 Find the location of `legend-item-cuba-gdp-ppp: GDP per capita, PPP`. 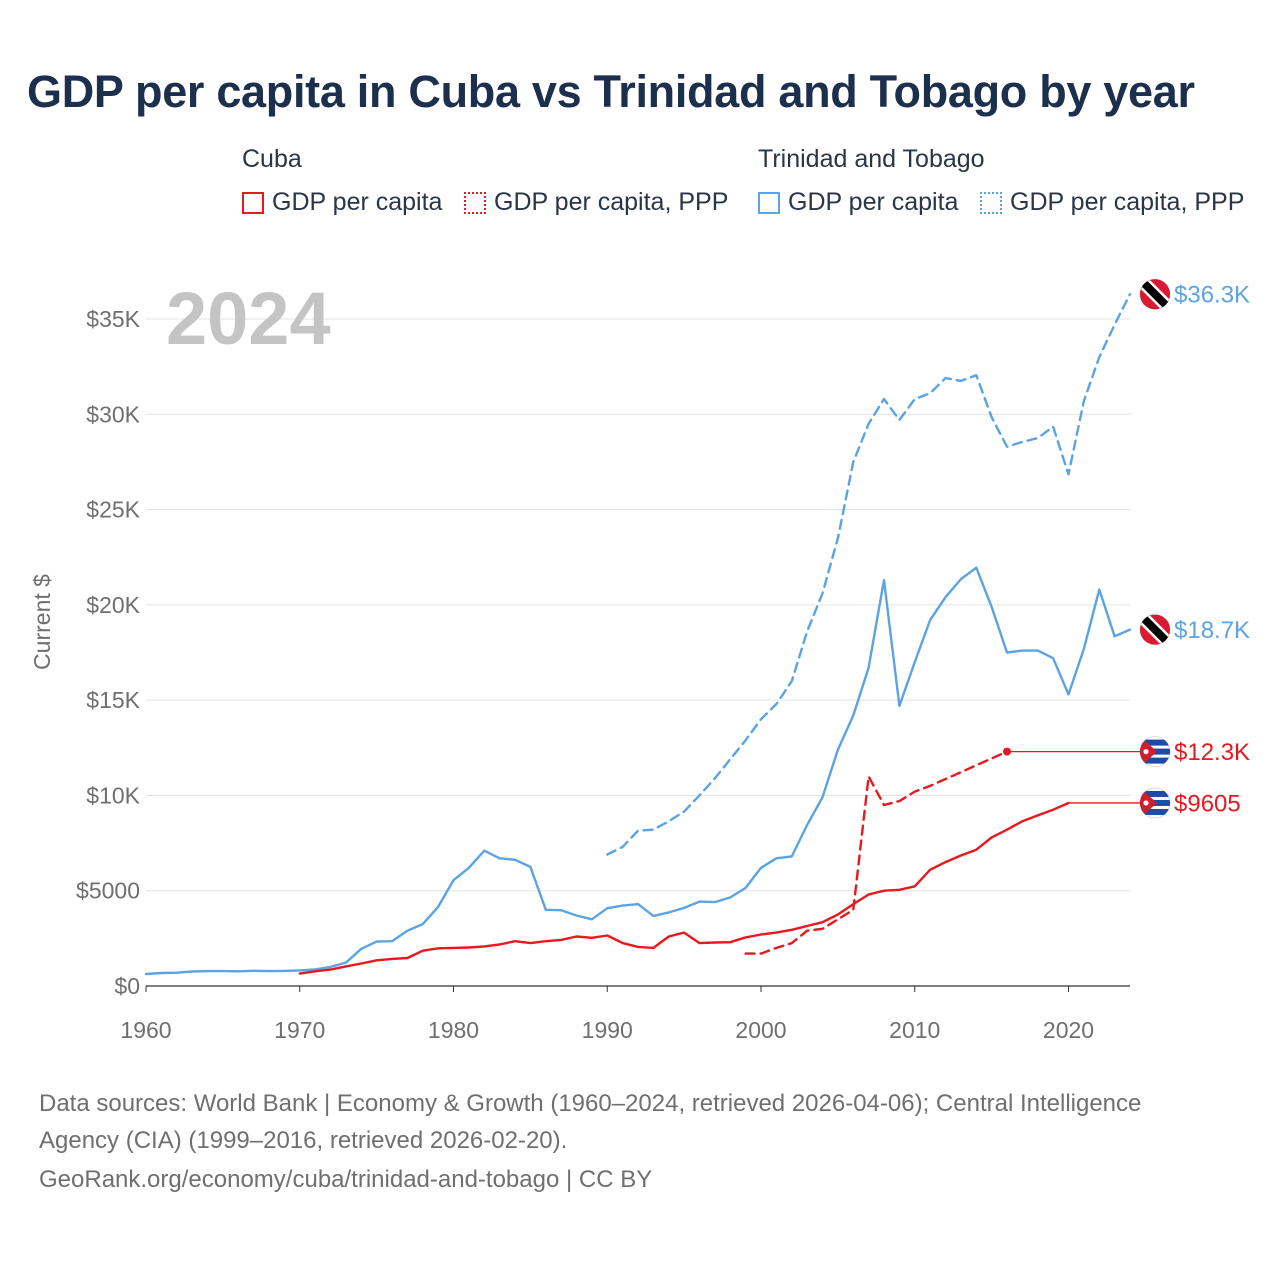

legend-item-cuba-gdp-ppp: GDP per capita, PPP is located at coordinates (596, 202).